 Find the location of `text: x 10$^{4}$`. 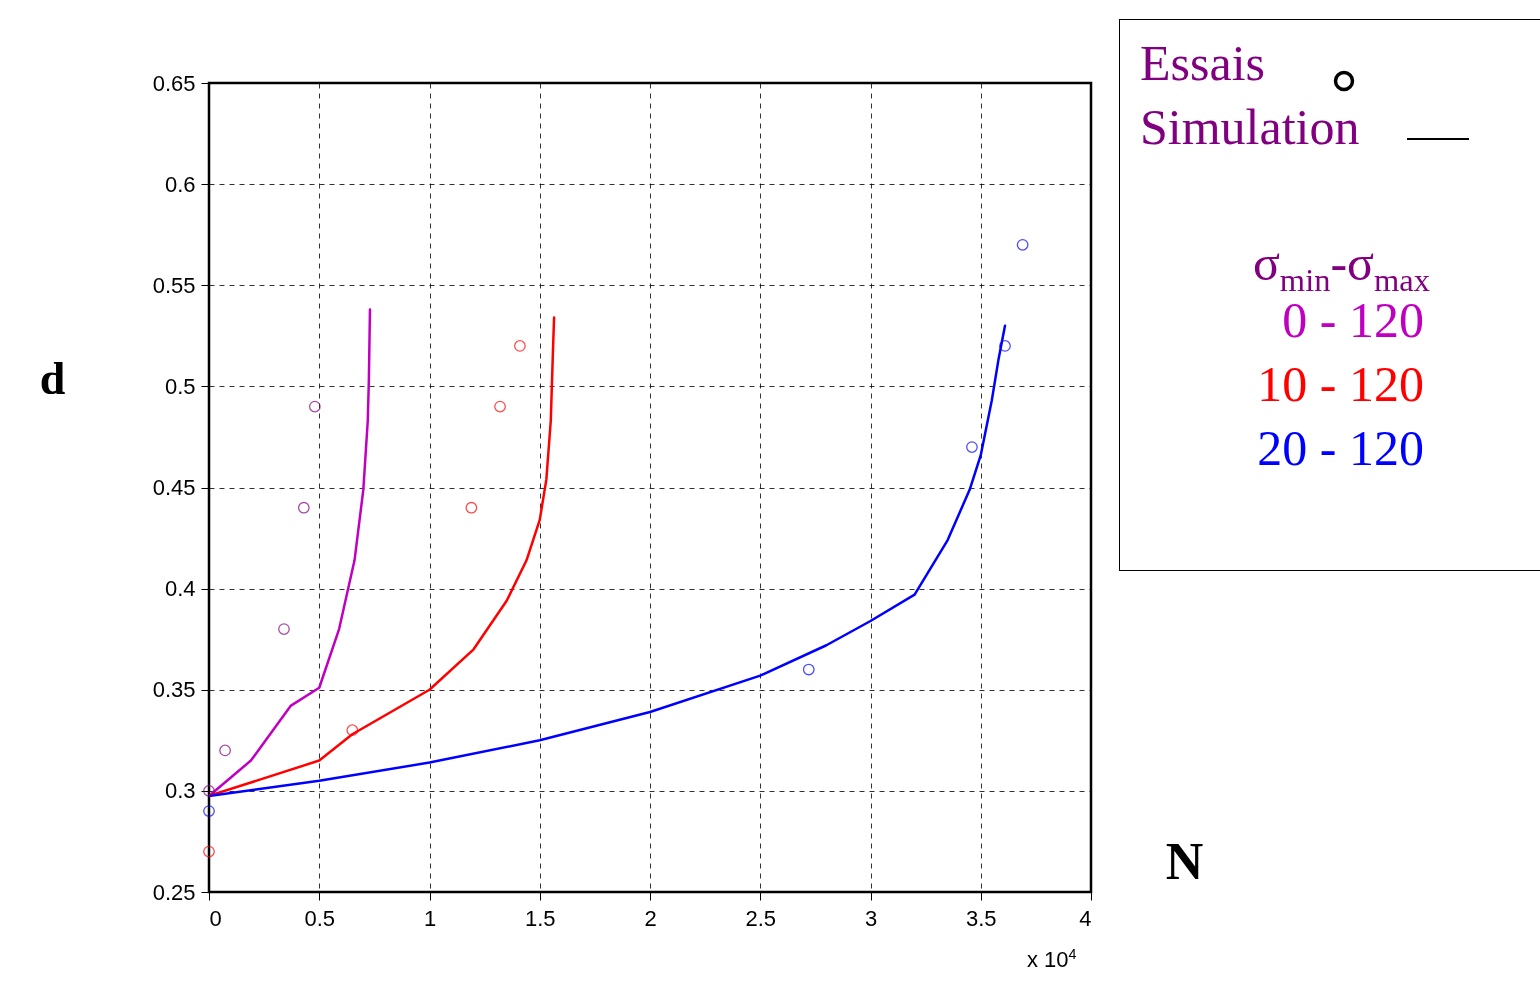

text: x 10$^{4}$ is located at coordinates (1052, 960).